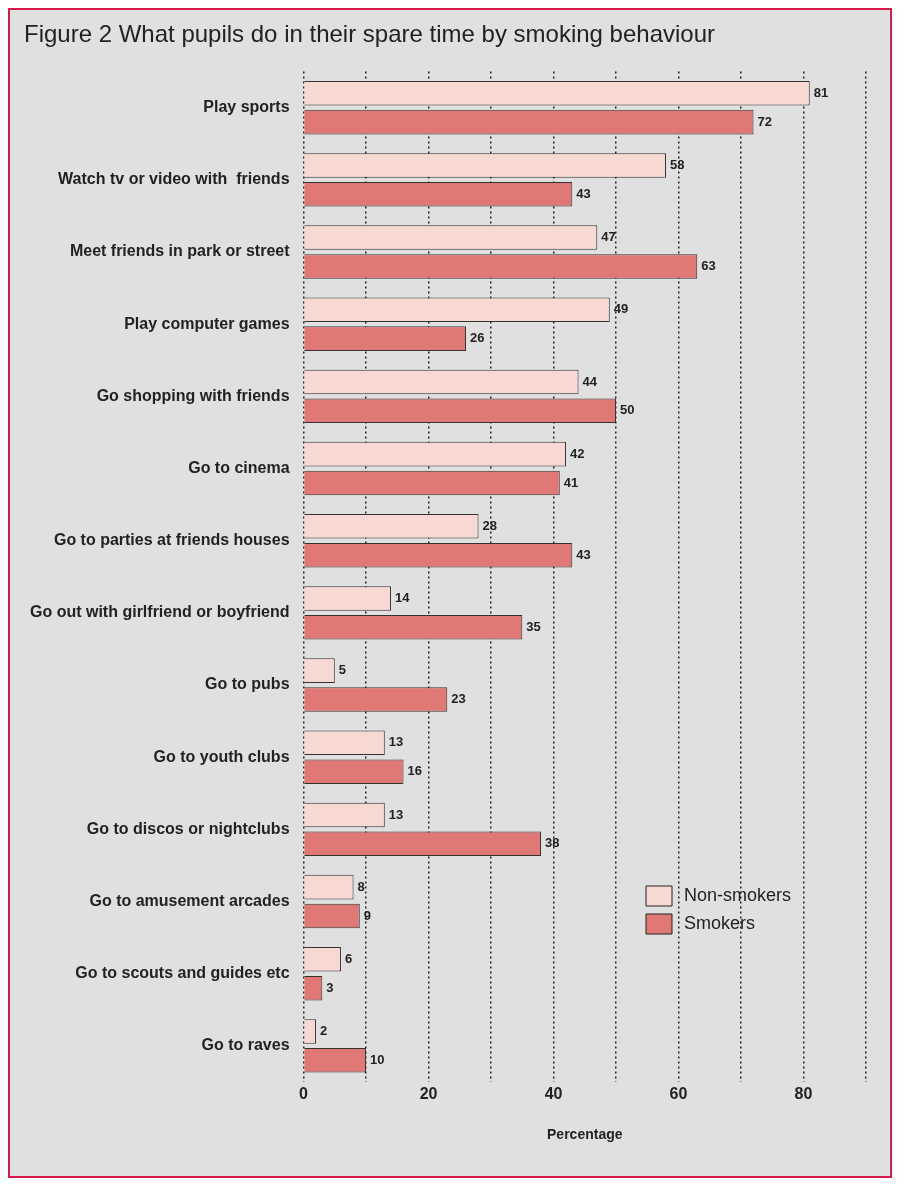 The height and width of the screenshot is (1192, 906). What do you see at coordinates (221, 756) in the screenshot?
I see `y-tick-label: Go to youth clubs` at bounding box center [221, 756].